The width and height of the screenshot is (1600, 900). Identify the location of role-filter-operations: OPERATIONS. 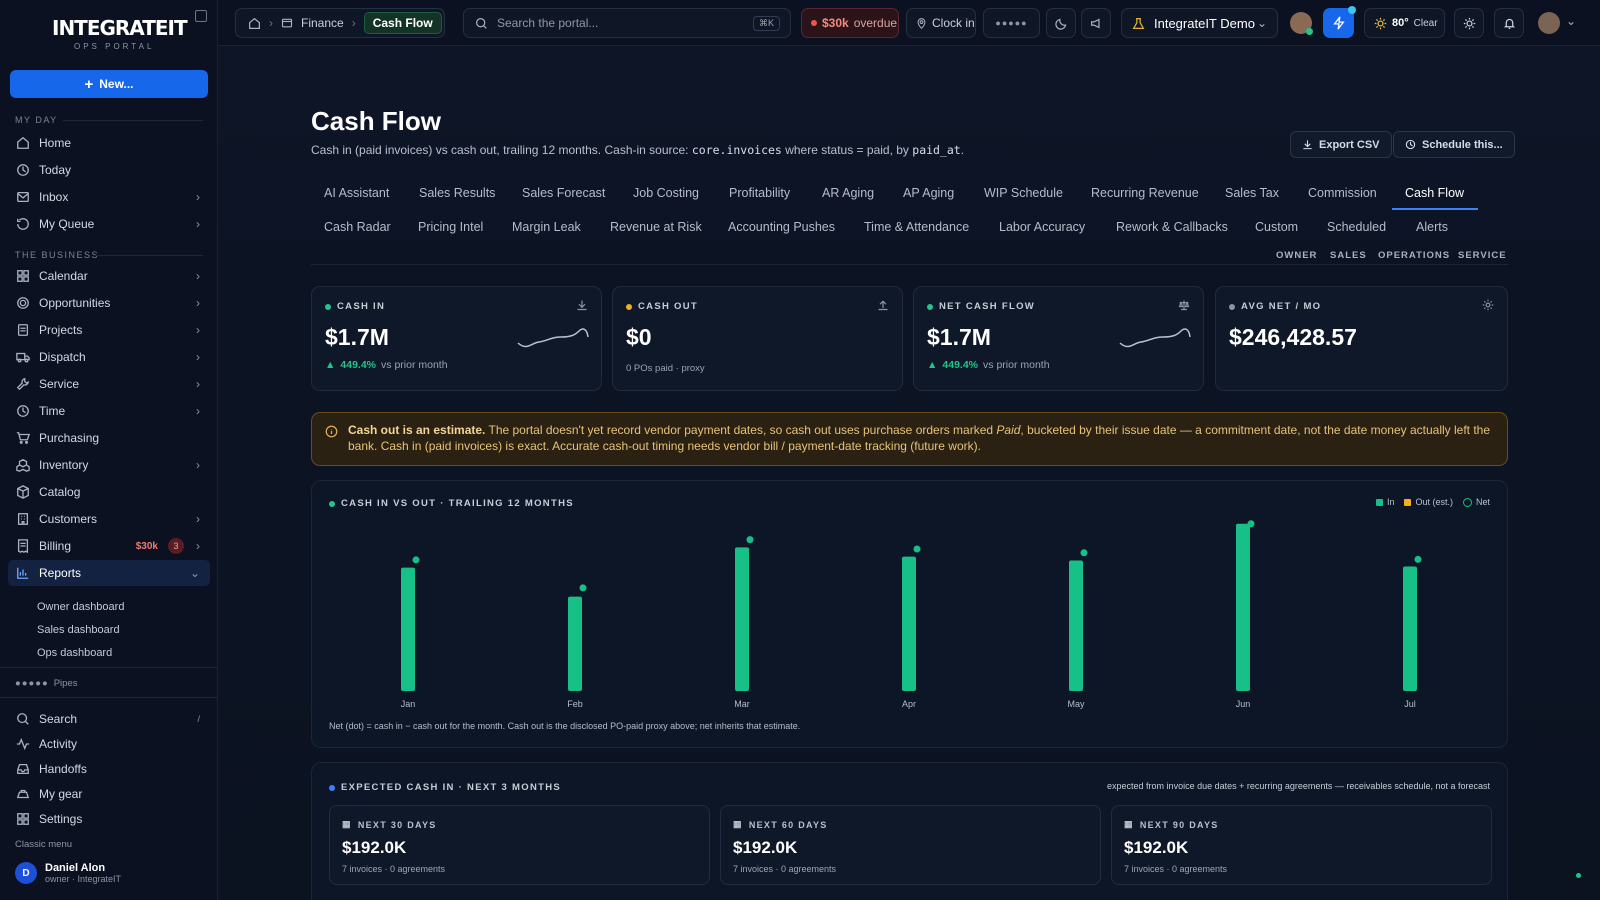
(1414, 255).